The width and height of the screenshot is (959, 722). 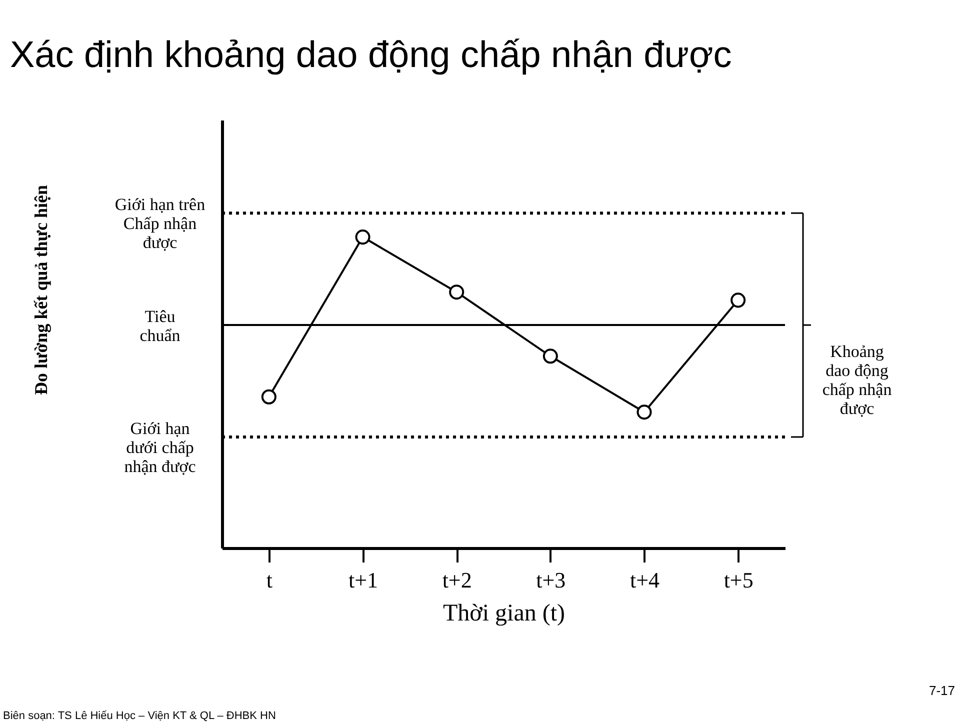 What do you see at coordinates (551, 580) in the screenshot?
I see `x-tick-label: t+3` at bounding box center [551, 580].